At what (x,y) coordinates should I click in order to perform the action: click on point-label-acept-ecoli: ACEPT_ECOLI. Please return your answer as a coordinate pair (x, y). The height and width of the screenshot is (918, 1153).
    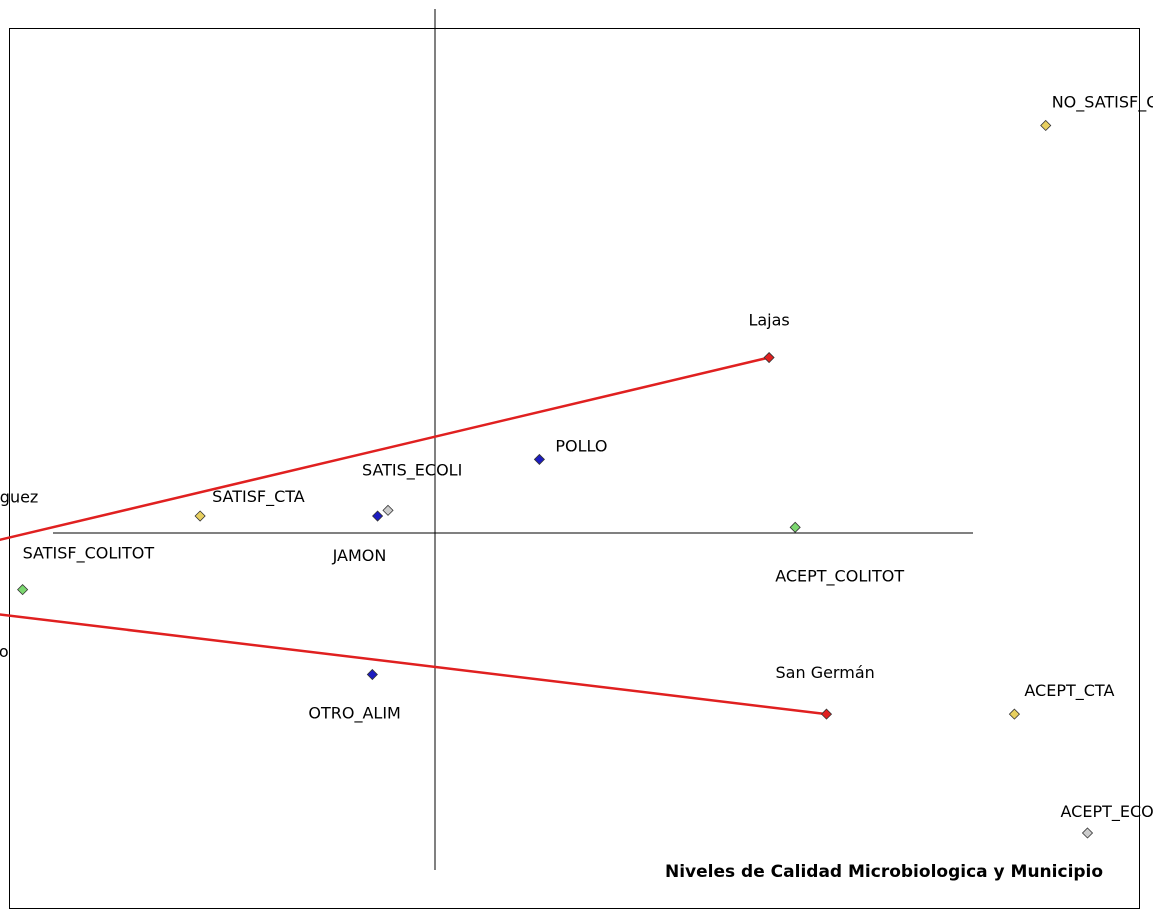
    Looking at the image, I should click on (1107, 812).